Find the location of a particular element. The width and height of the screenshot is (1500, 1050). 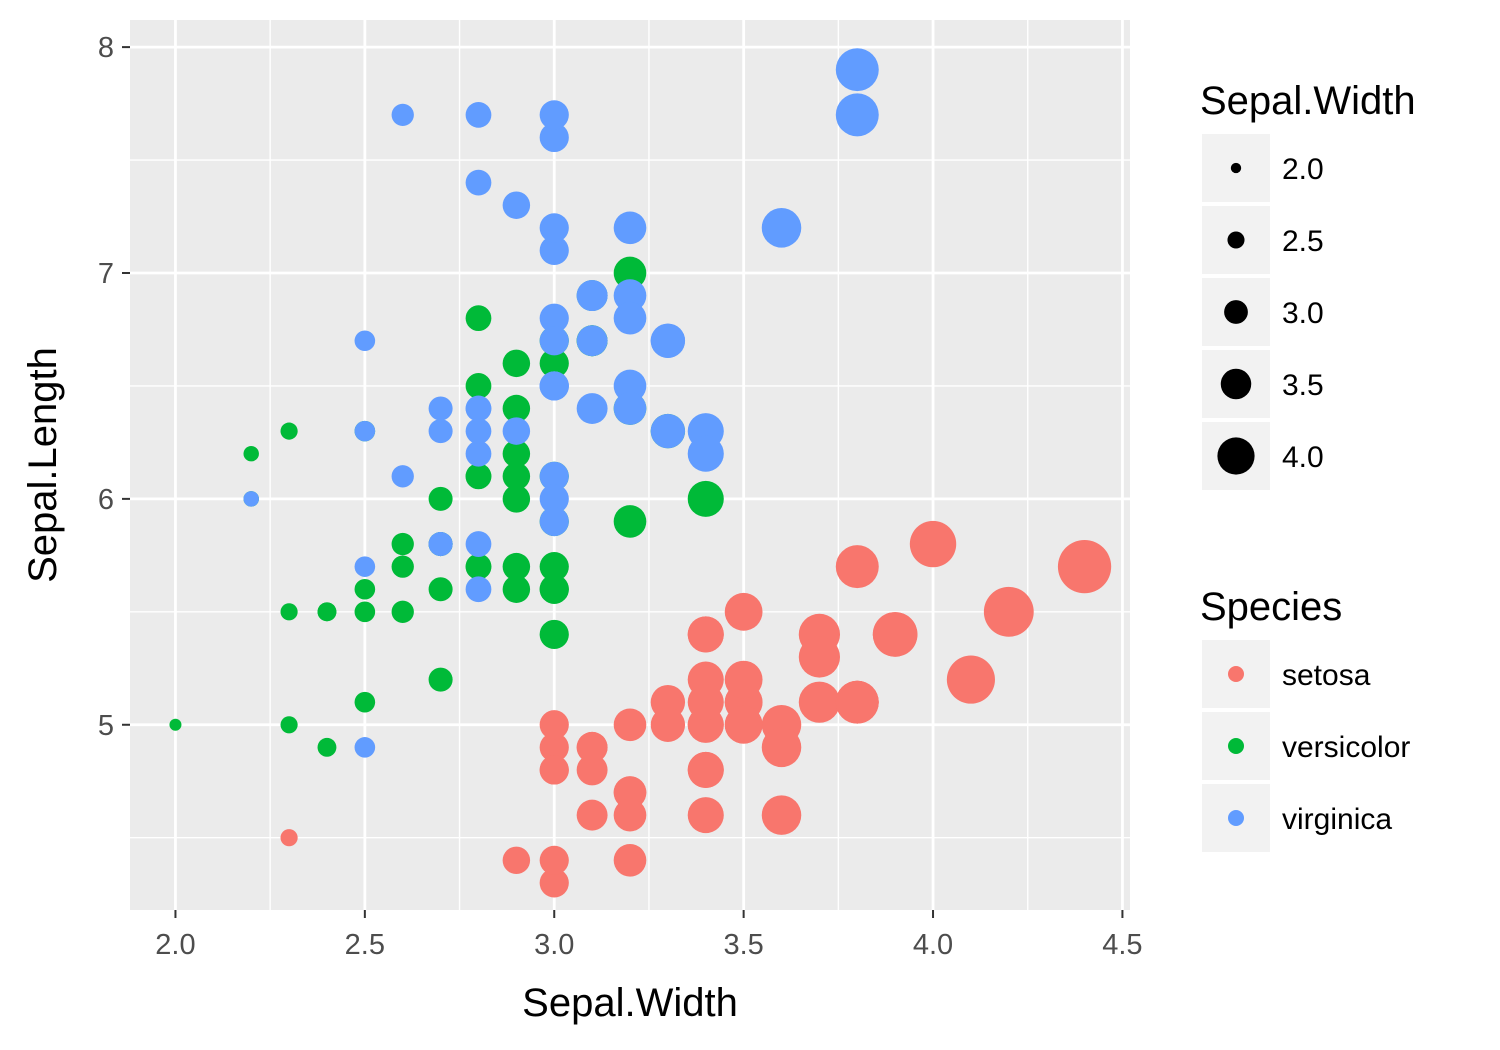

size-legend-label: 3.5 is located at coordinates (1303, 385).